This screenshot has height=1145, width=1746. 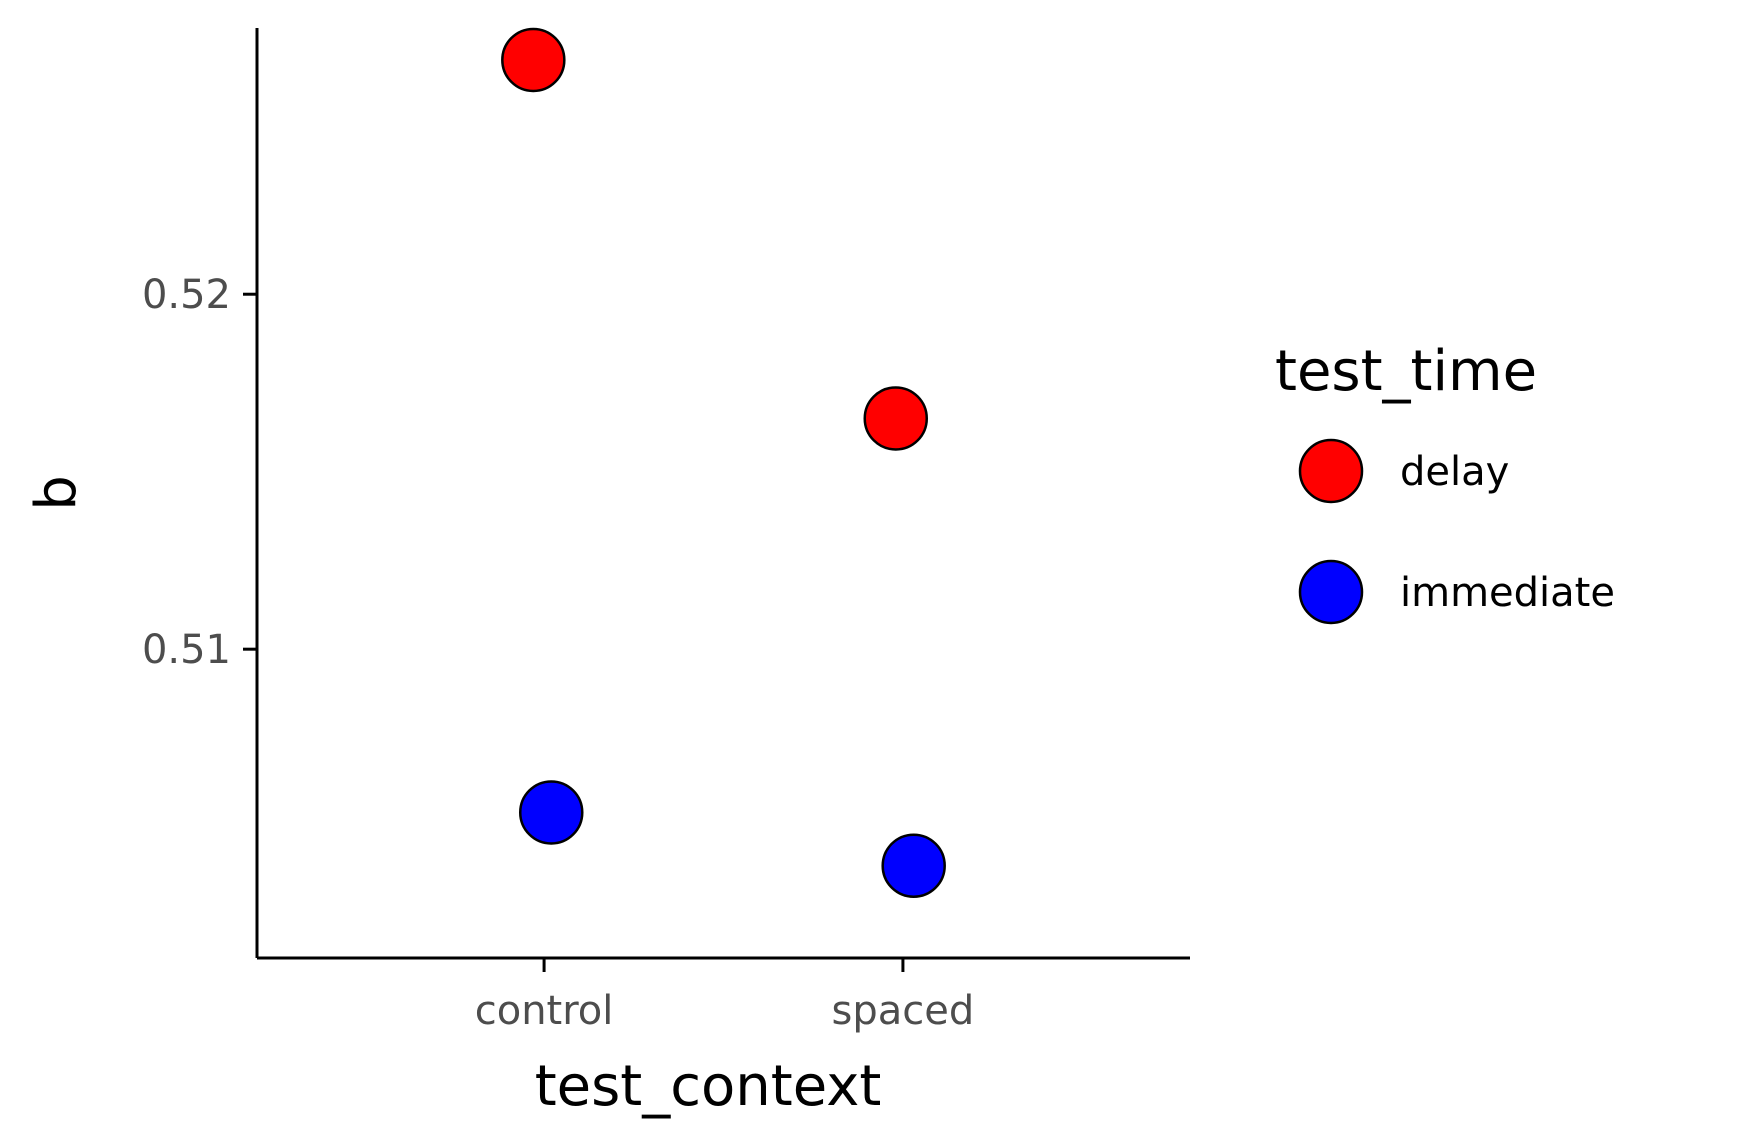 I want to click on x-ticks: control spaced, so click(x=725, y=996).